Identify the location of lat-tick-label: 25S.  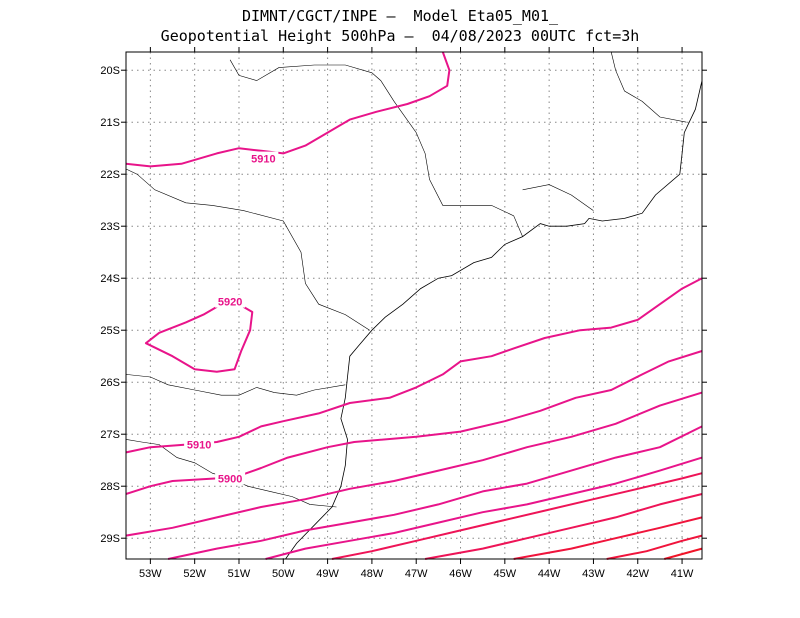
(110, 331).